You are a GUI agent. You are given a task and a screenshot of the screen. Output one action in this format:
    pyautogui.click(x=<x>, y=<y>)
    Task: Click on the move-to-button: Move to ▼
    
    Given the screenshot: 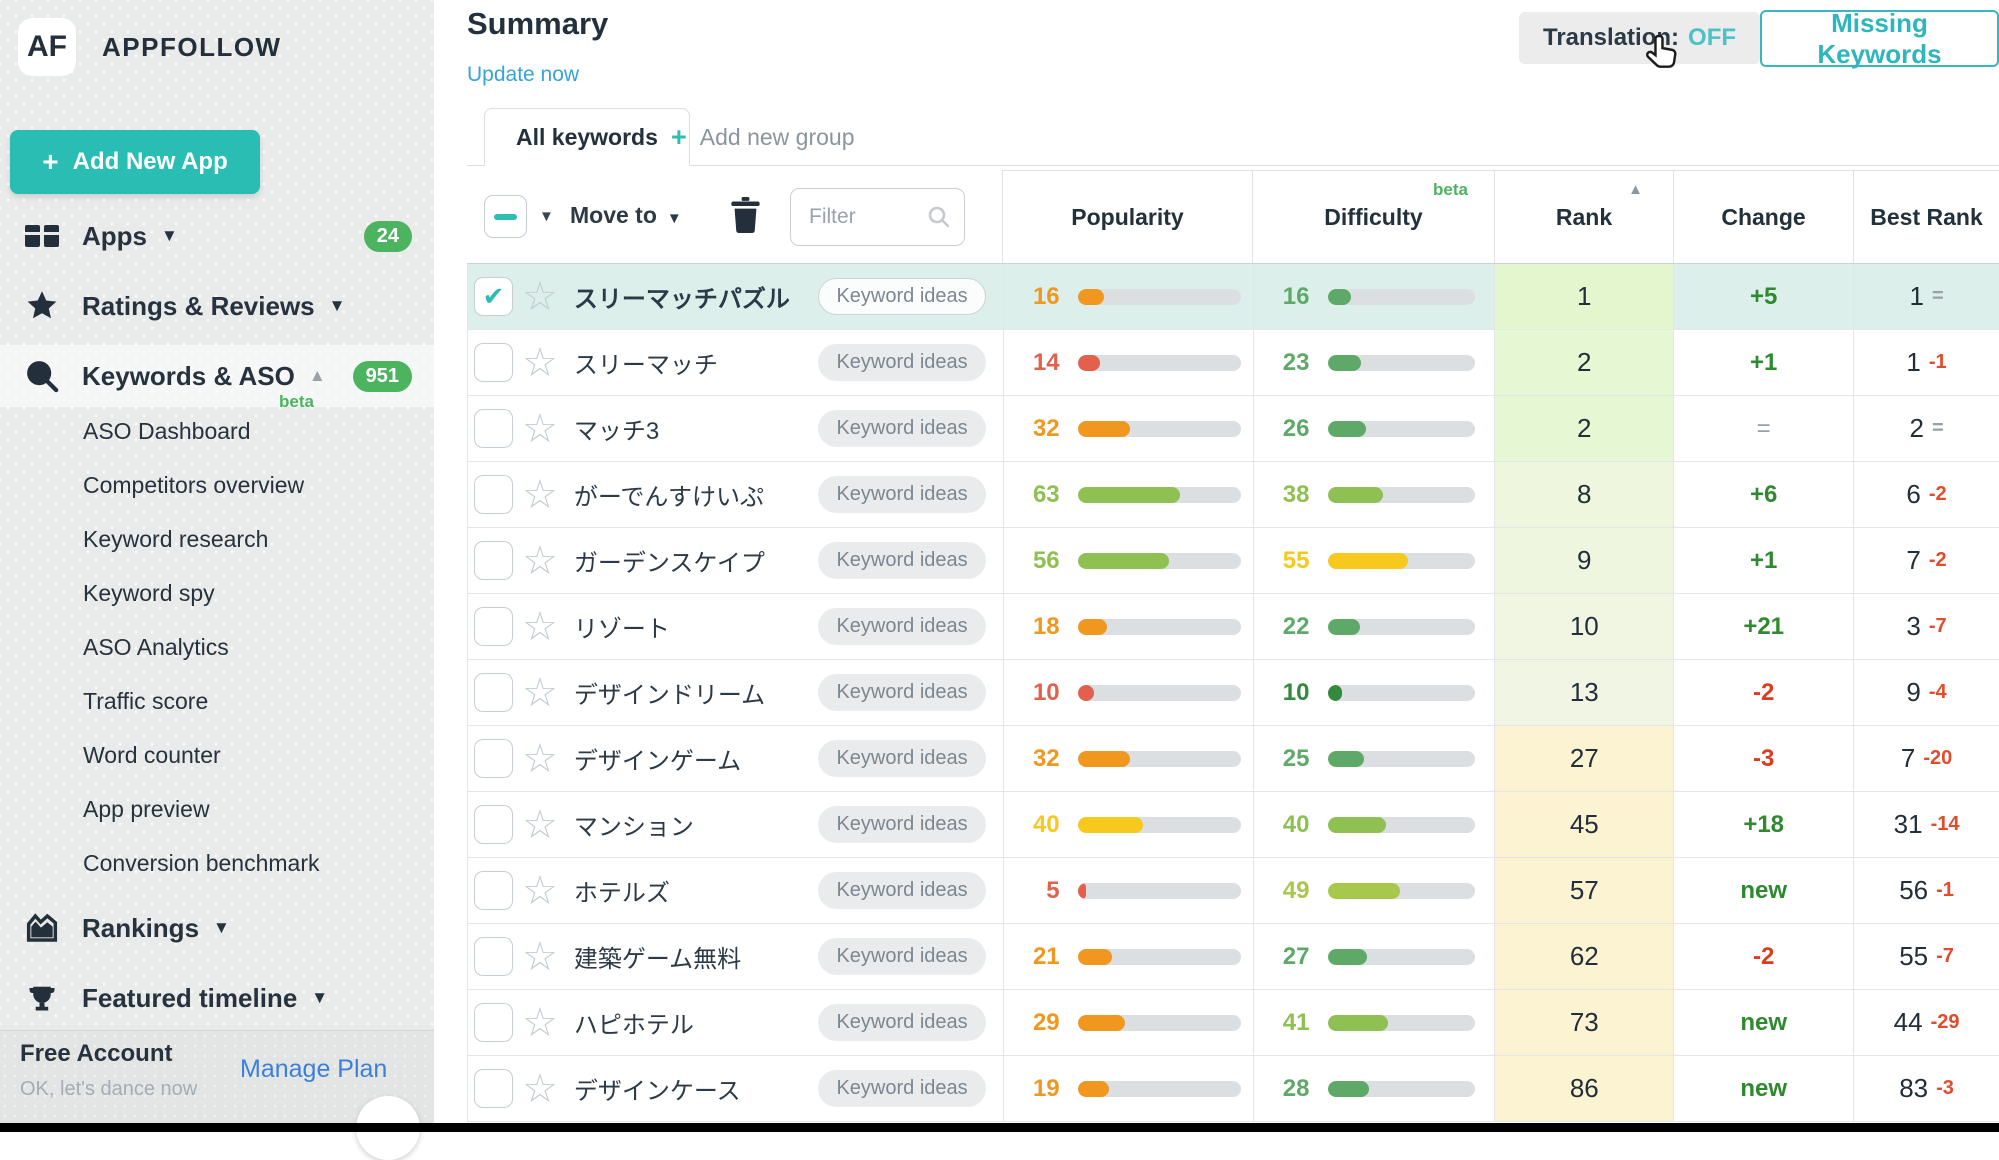 What is the action you would take?
    pyautogui.click(x=626, y=215)
    